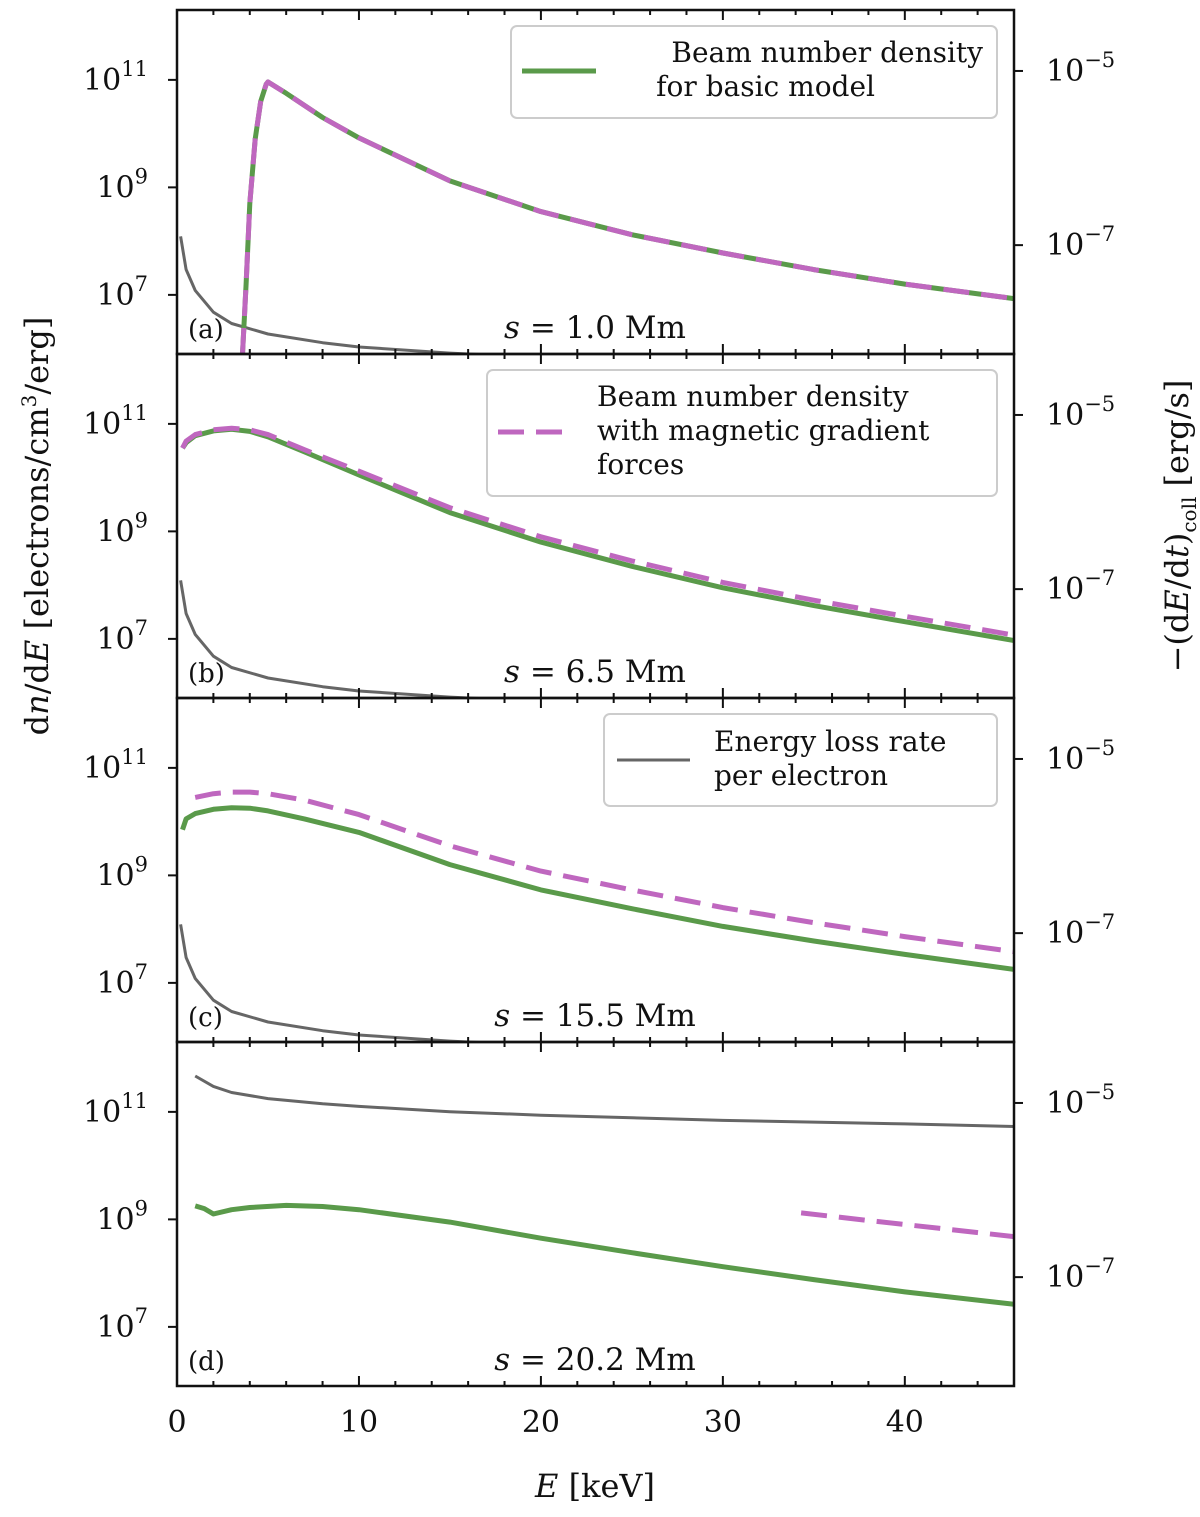 The width and height of the screenshot is (1200, 1517). I want to click on panel-d-label: (d), so click(206, 1362).